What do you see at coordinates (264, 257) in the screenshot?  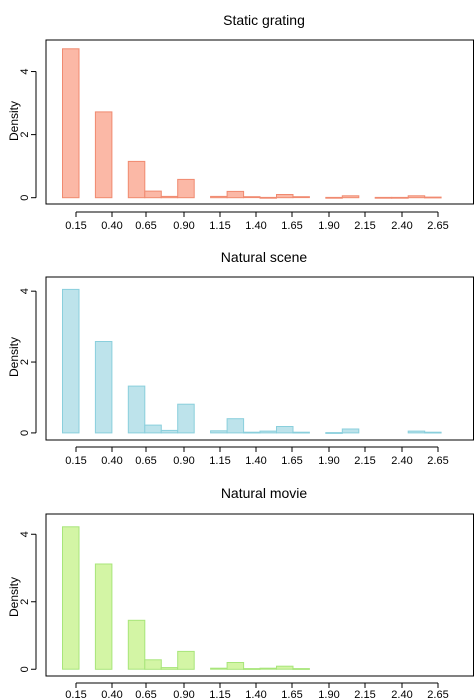 I see `panel-title: Natural scene` at bounding box center [264, 257].